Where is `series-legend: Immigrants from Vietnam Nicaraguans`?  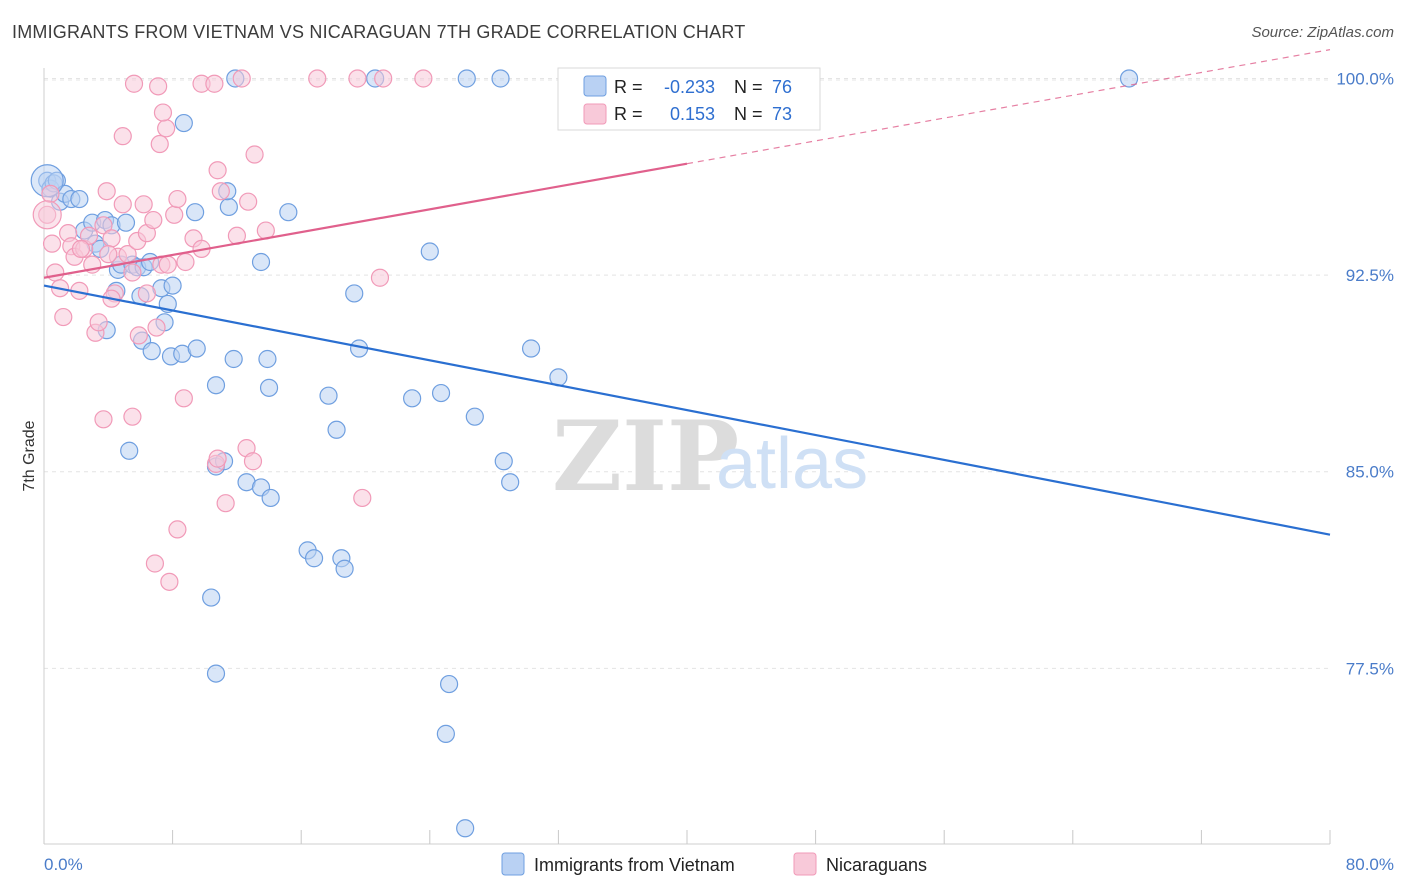 series-legend: Immigrants from Vietnam Nicaraguans is located at coordinates (714, 864).